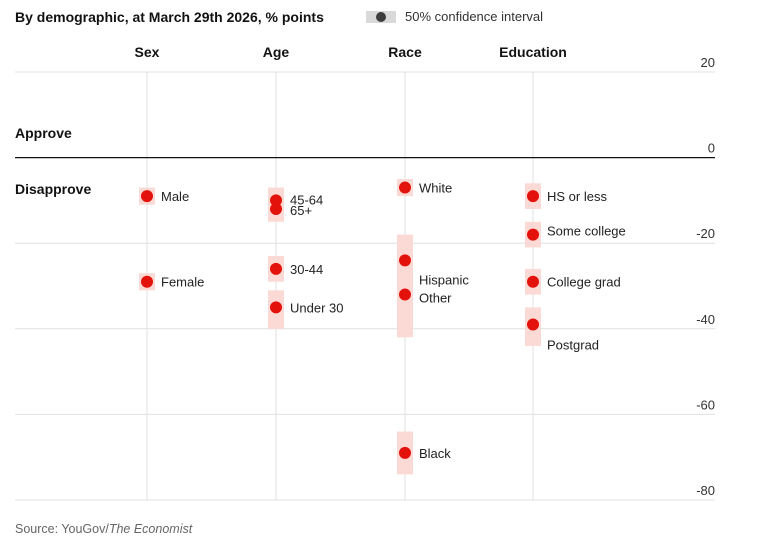  What do you see at coordinates (182, 282) in the screenshot?
I see `point-label: Female` at bounding box center [182, 282].